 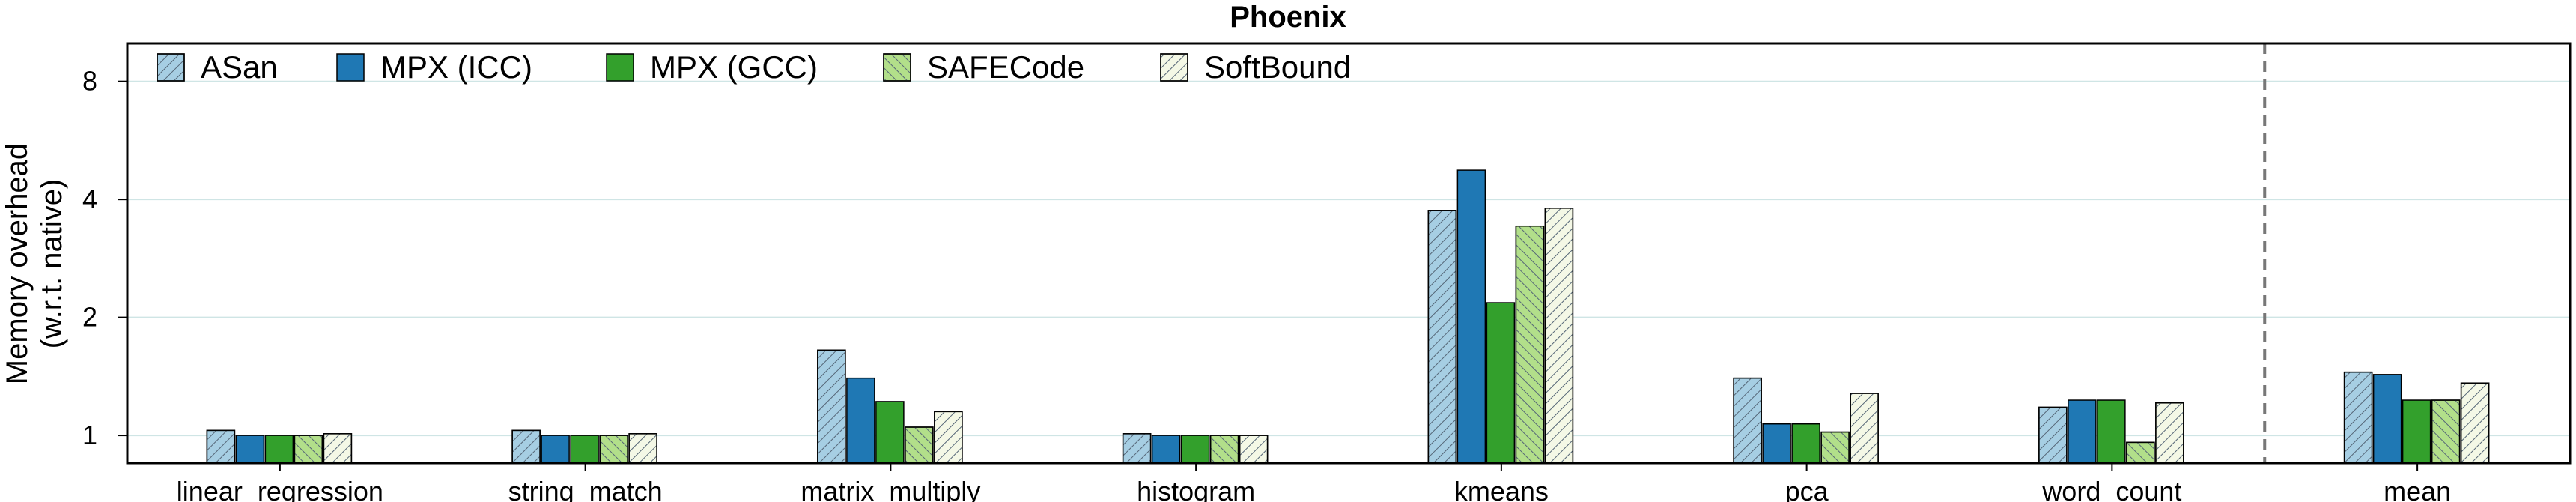 What do you see at coordinates (860, 420) in the screenshot?
I see `bar-matrix_multiply-mpx-icc-` at bounding box center [860, 420].